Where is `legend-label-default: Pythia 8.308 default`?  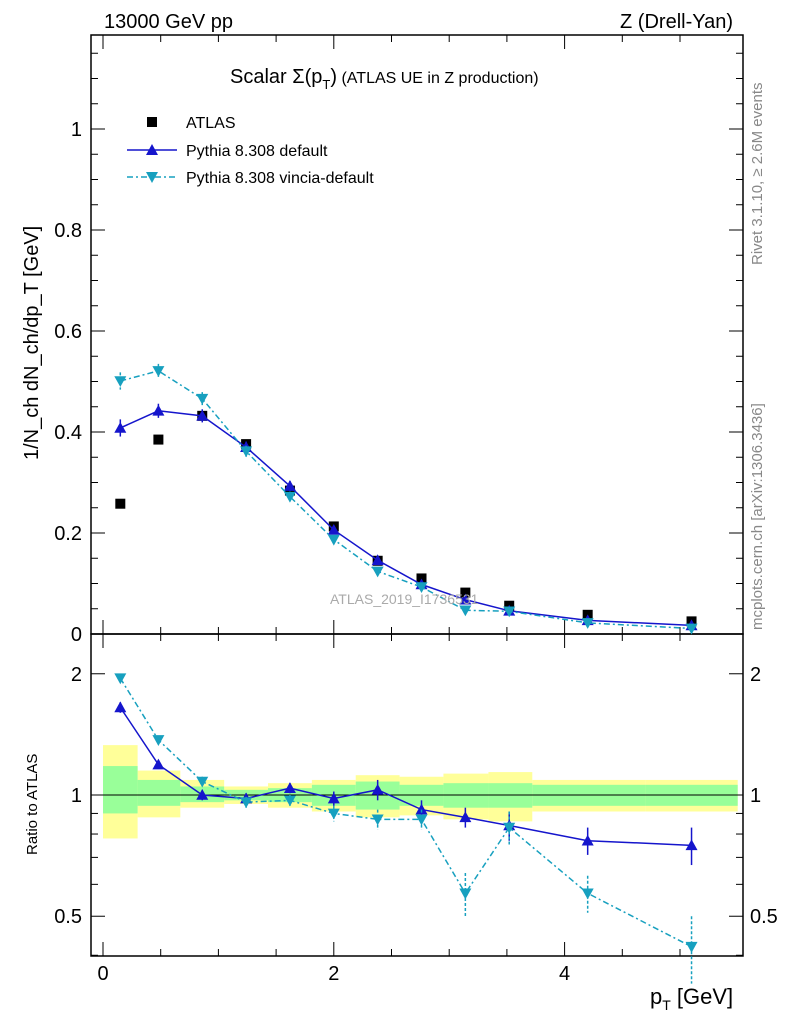
legend-label-default: Pythia 8.308 default is located at coordinates (257, 151).